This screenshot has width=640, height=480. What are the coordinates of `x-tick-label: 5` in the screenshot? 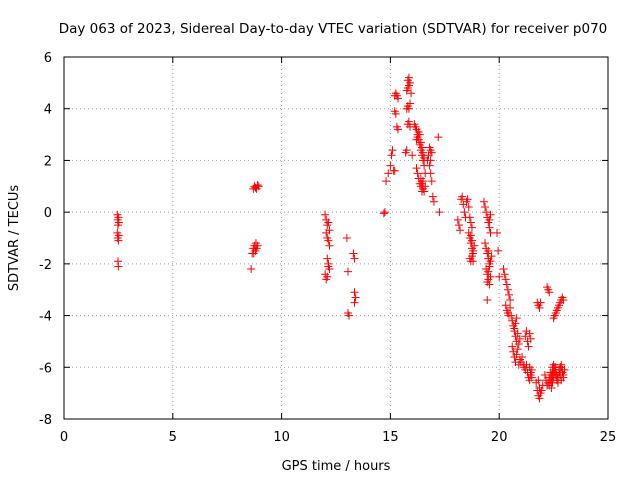 It's located at (173, 437).